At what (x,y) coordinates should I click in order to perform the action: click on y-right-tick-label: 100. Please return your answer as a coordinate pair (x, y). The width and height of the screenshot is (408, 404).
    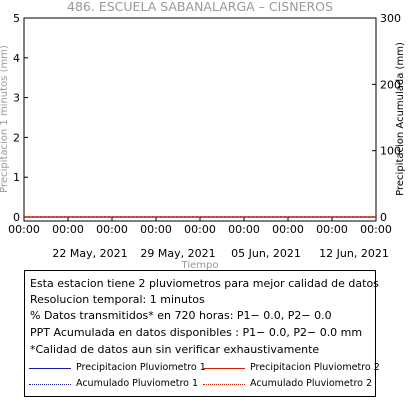
    Looking at the image, I should click on (390, 151).